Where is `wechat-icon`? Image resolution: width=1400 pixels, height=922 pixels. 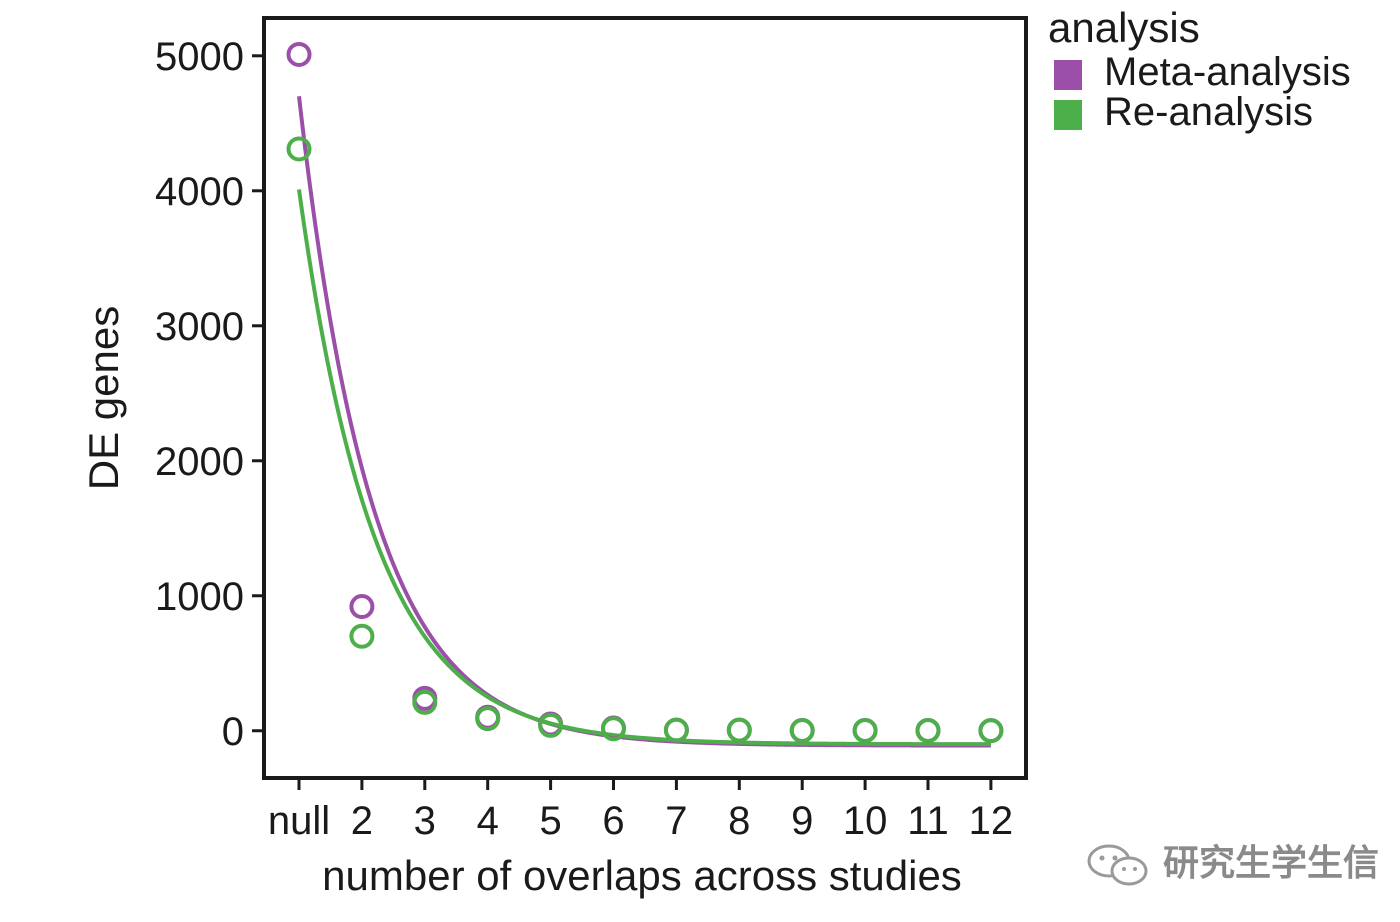 wechat-icon is located at coordinates (1117, 865).